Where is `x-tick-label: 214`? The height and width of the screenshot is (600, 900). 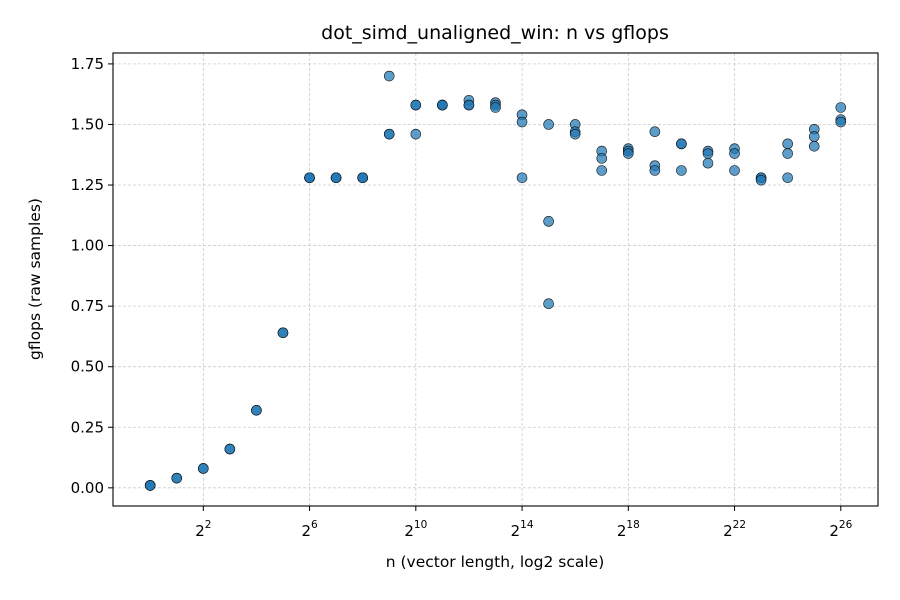 x-tick-label: 214 is located at coordinates (522, 529).